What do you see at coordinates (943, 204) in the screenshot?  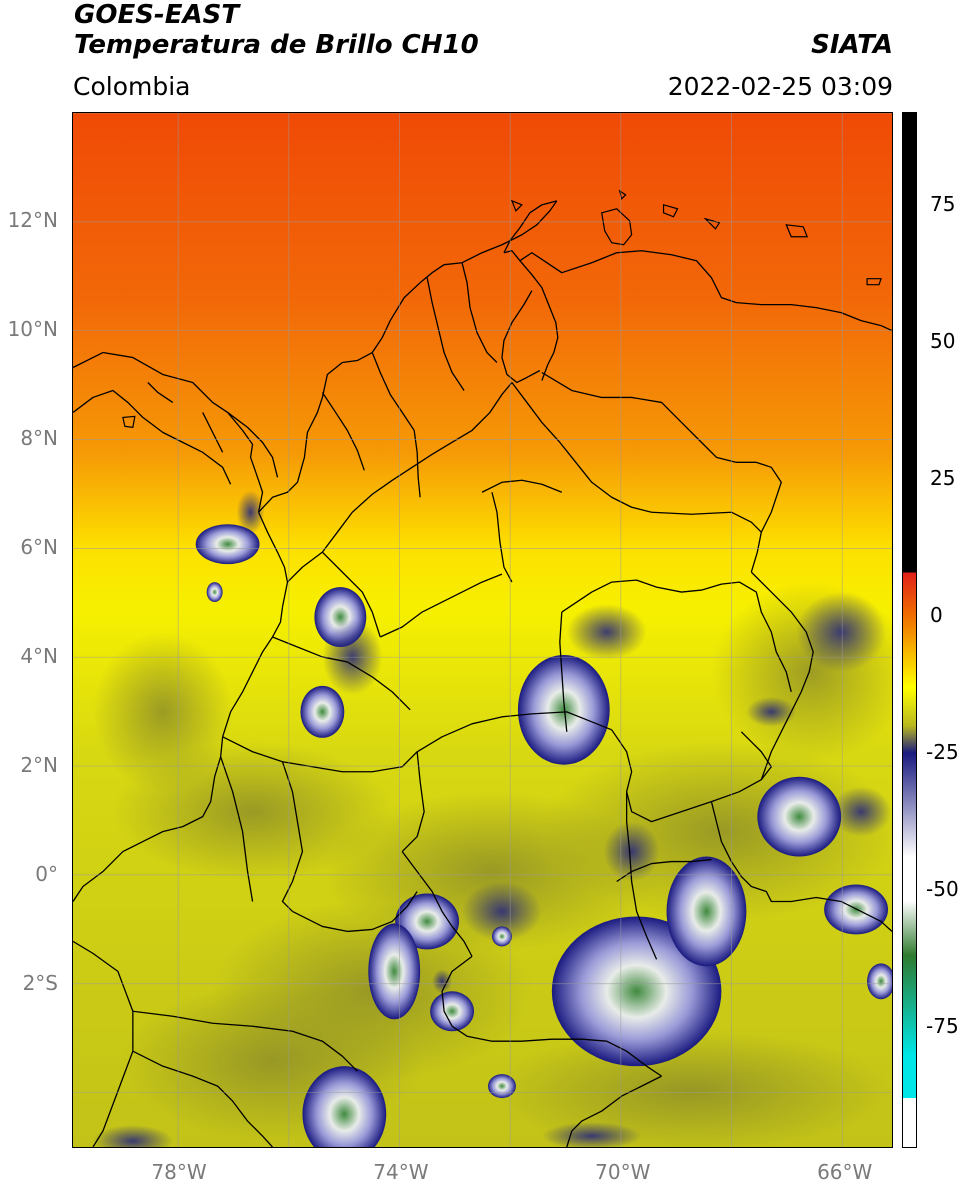 I see `colorbar-tick-label: 75` at bounding box center [943, 204].